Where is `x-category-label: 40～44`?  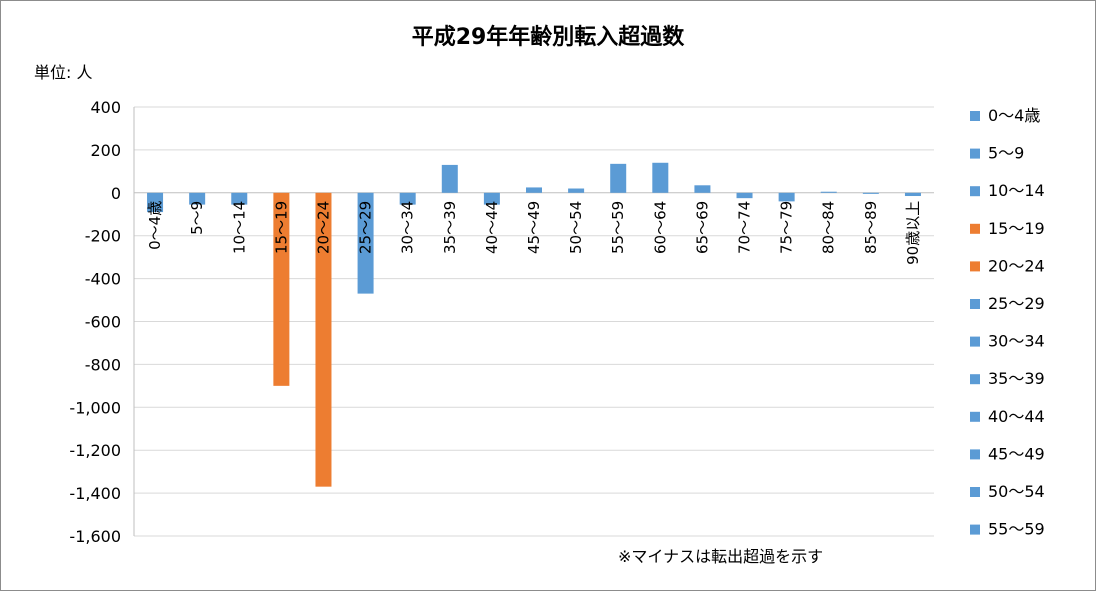 x-category-label: 40～44 is located at coordinates (492, 227).